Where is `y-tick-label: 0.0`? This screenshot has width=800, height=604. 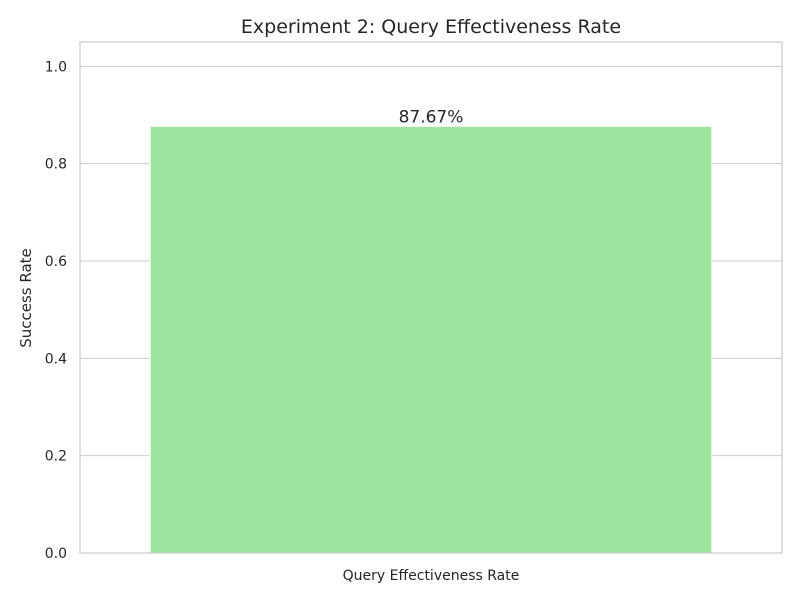 y-tick-label: 0.0 is located at coordinates (56, 554).